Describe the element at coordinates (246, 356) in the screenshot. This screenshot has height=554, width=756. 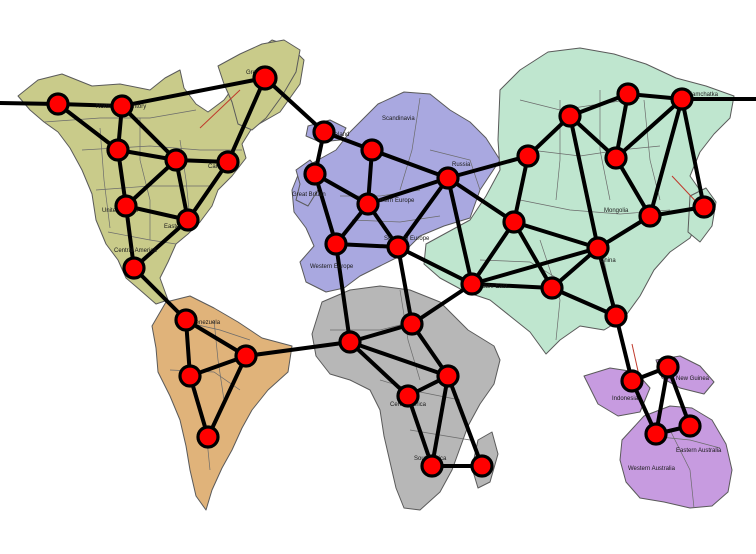
I see `node-brazil` at that location.